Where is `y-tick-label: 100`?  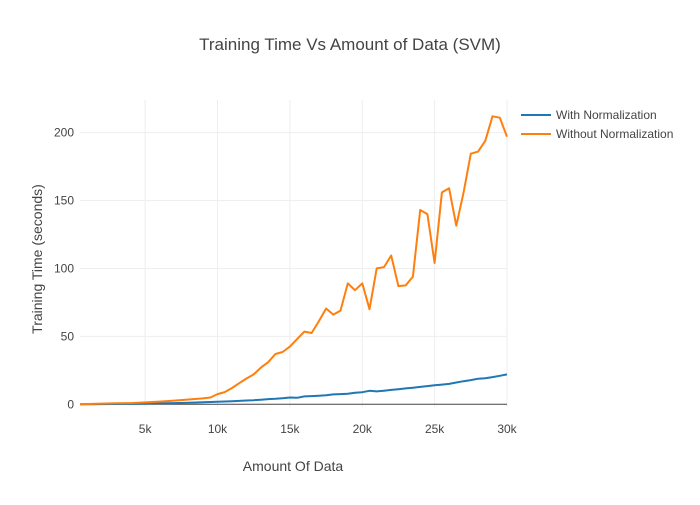 y-tick-label: 100 is located at coordinates (64, 268).